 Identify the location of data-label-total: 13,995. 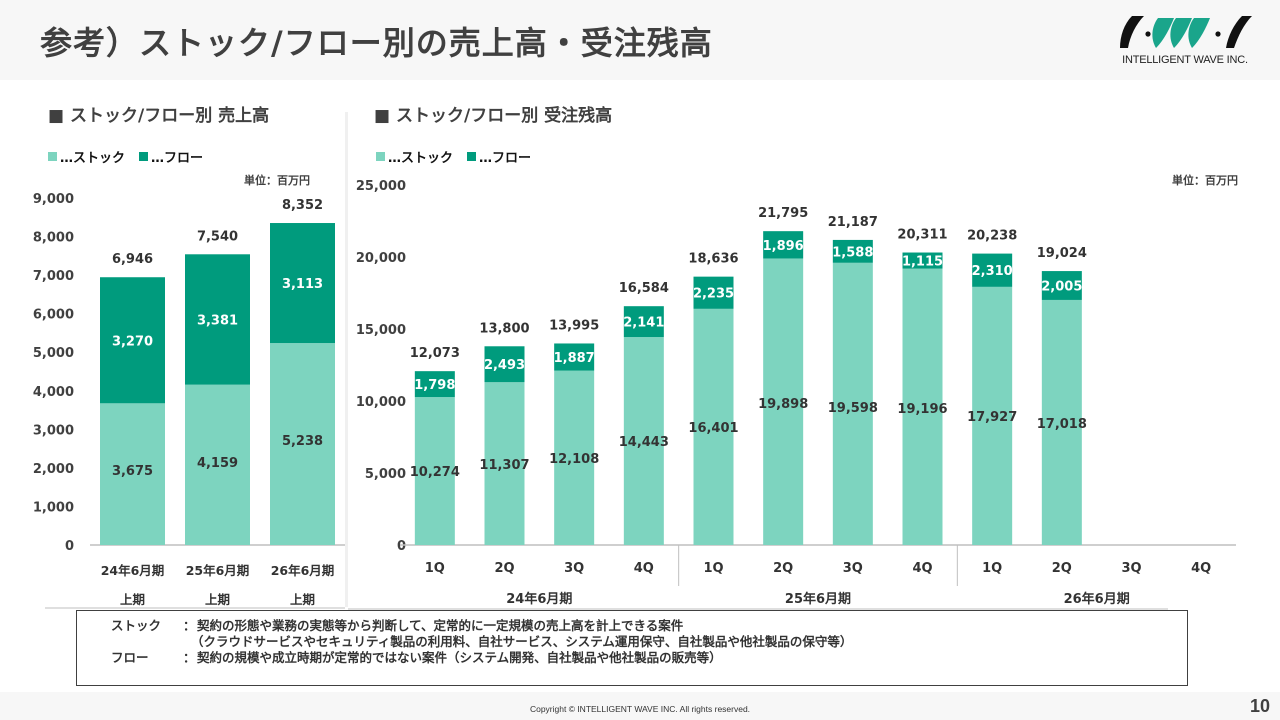
(574, 325).